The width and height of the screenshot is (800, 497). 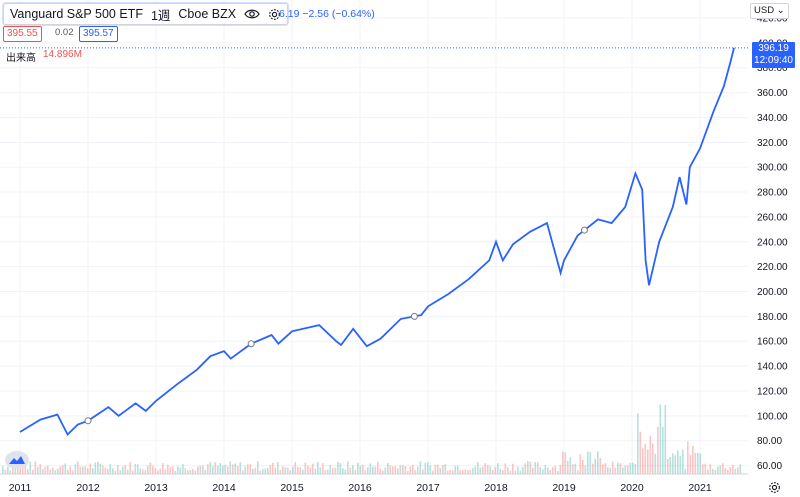 What do you see at coordinates (274, 14) in the screenshot?
I see `gear-icon` at bounding box center [274, 14].